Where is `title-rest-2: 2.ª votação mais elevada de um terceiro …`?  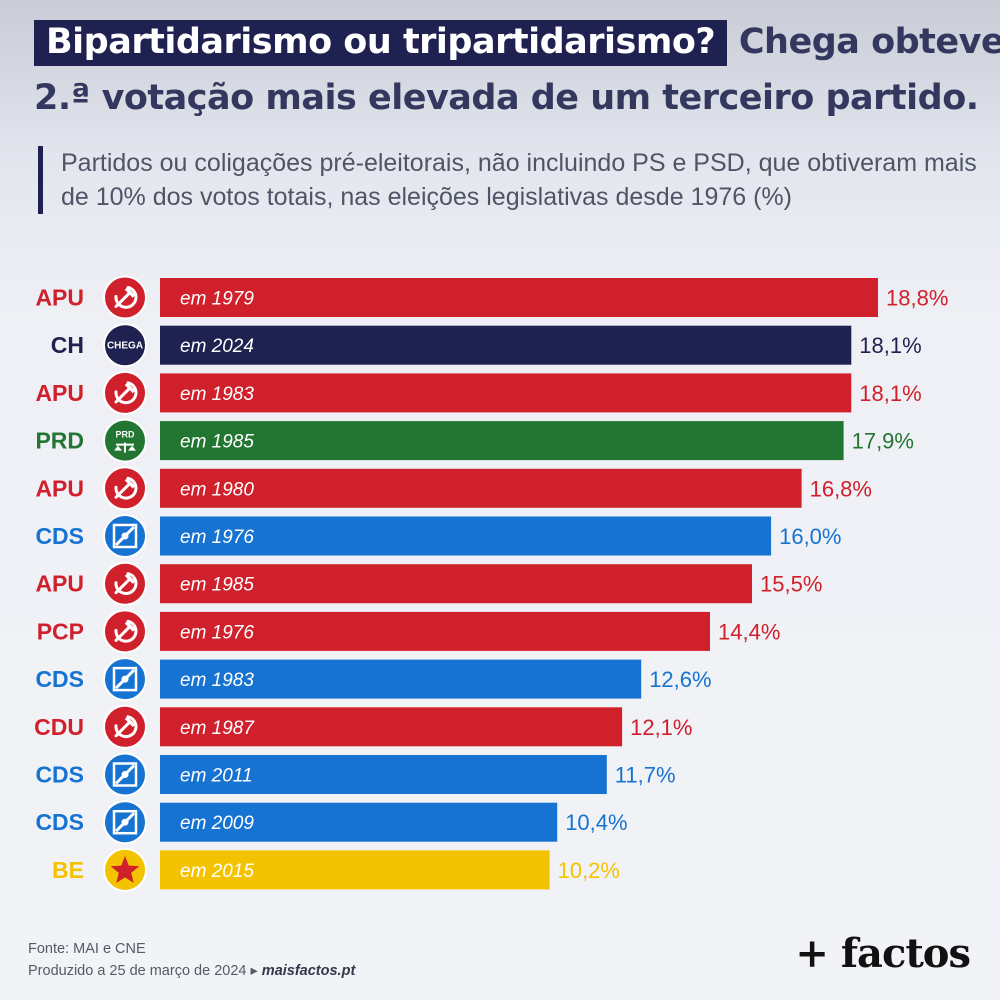 title-rest-2: 2.ª votação mais elevada de um terceiro … is located at coordinates (506, 98).